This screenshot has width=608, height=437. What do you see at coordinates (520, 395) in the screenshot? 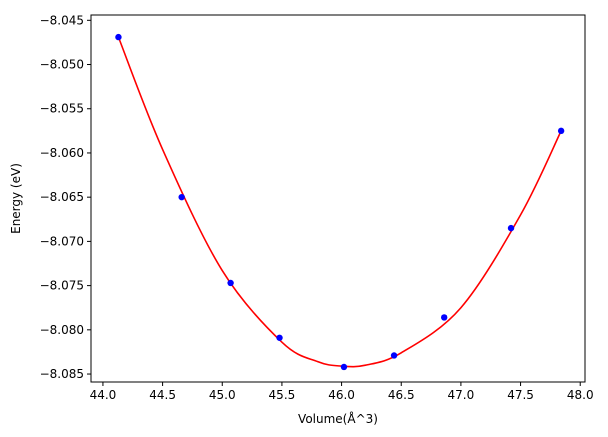
I see `x-tick-label: 47.5` at bounding box center [520, 395].